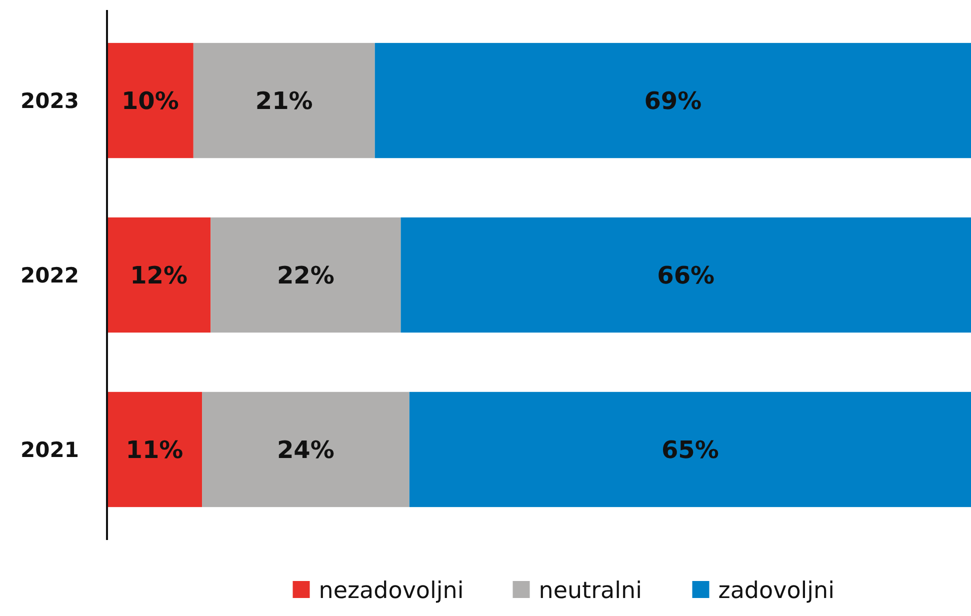 This screenshot has width=971, height=616. What do you see at coordinates (776, 591) in the screenshot?
I see `legend-label: zadovoljni` at bounding box center [776, 591].